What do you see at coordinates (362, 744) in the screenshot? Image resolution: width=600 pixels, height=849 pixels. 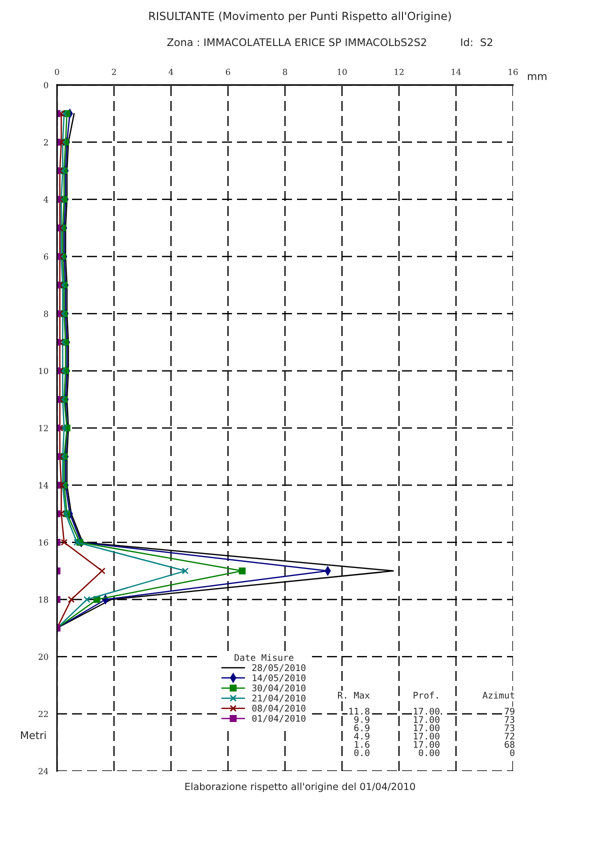 I see `annotation: 1.6` at bounding box center [362, 744].